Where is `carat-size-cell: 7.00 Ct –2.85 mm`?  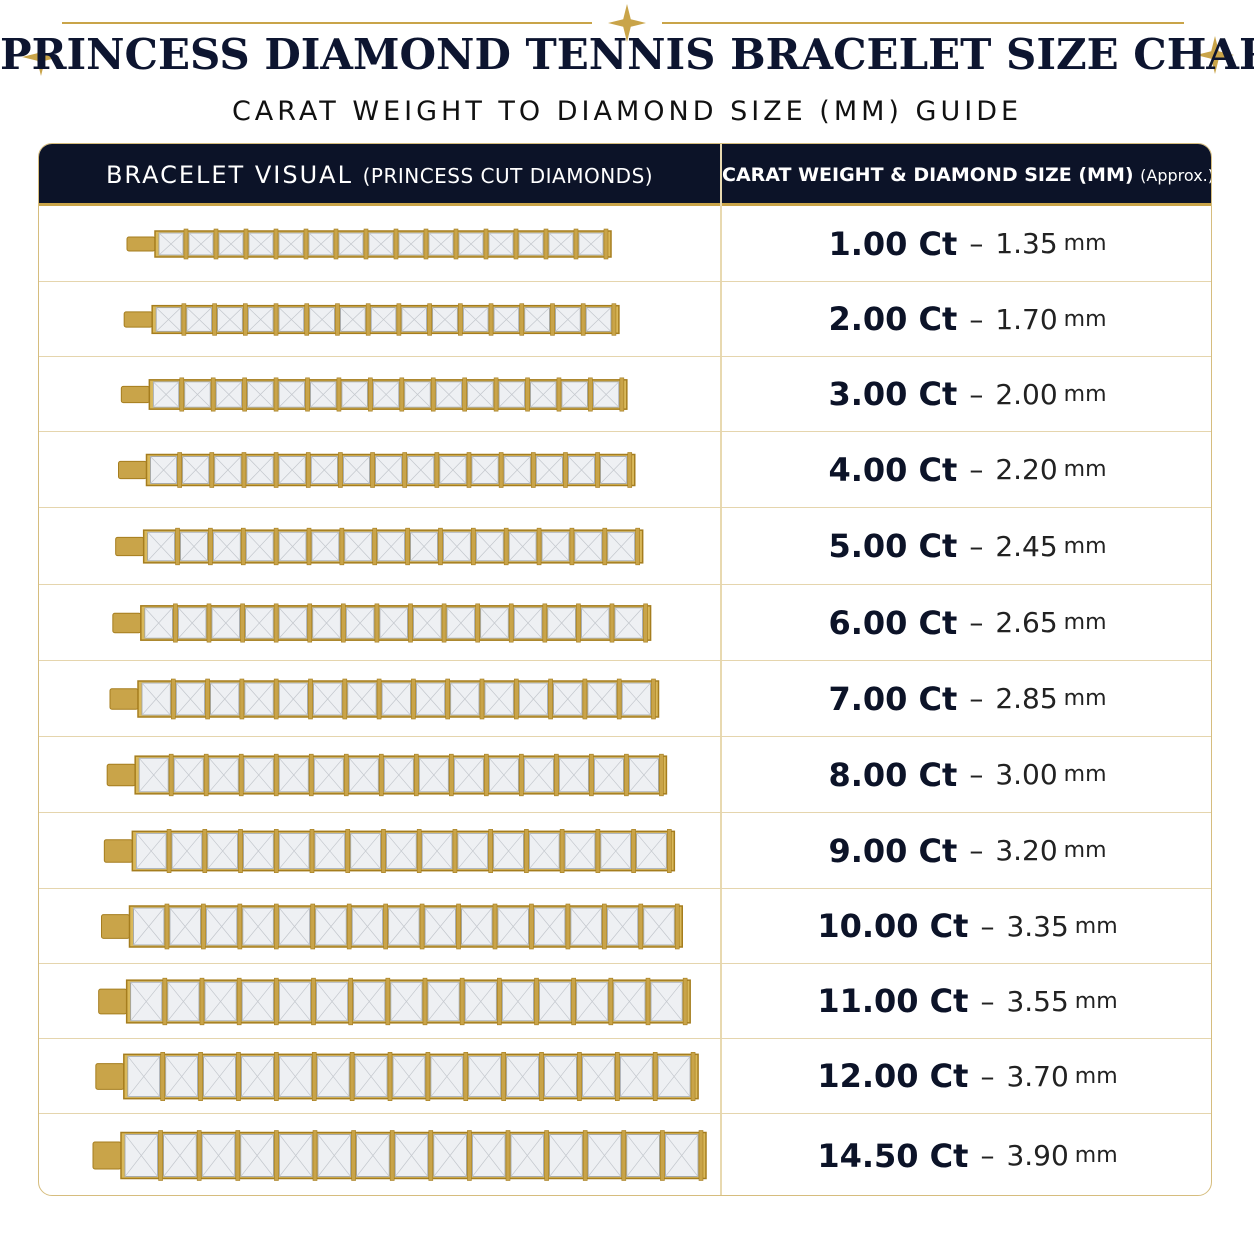
carat-size-cell: 7.00 Ct –2.85 mm is located at coordinates (966, 698).